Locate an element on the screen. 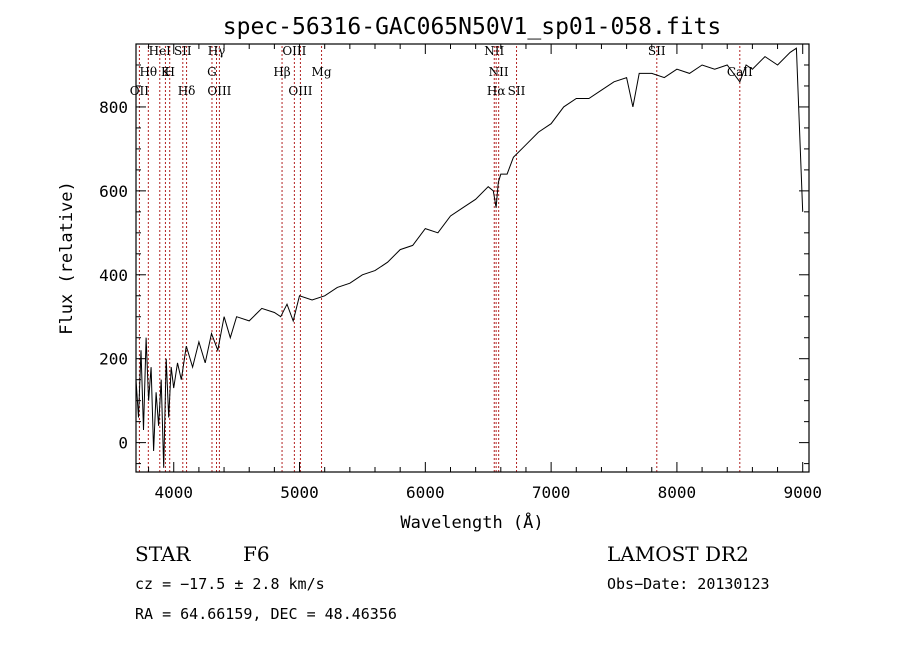 The height and width of the screenshot is (654, 900). coordinates: RA = 64.66159, DEC = 48.46356 is located at coordinates (266, 614).